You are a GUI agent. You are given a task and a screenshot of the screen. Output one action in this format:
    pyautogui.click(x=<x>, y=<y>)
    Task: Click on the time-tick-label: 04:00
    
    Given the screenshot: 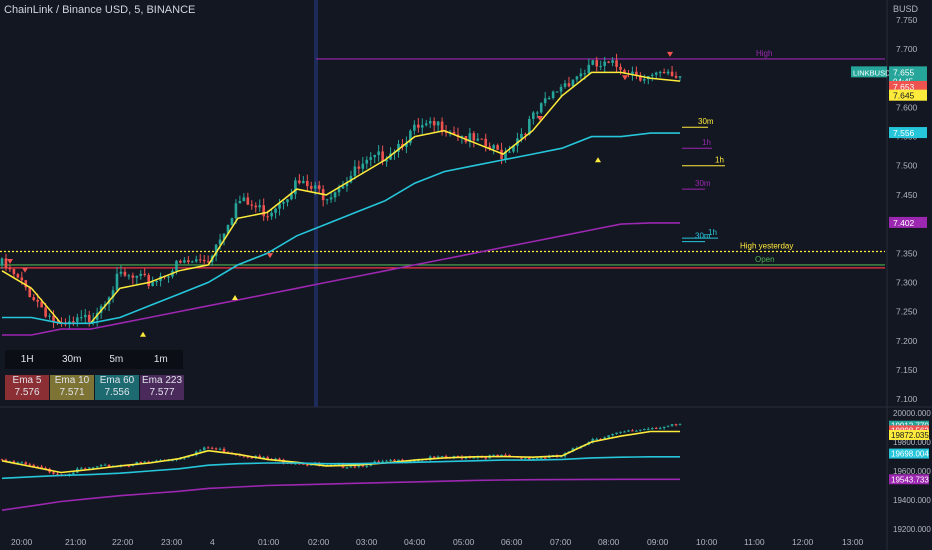 What is the action you would take?
    pyautogui.click(x=415, y=542)
    